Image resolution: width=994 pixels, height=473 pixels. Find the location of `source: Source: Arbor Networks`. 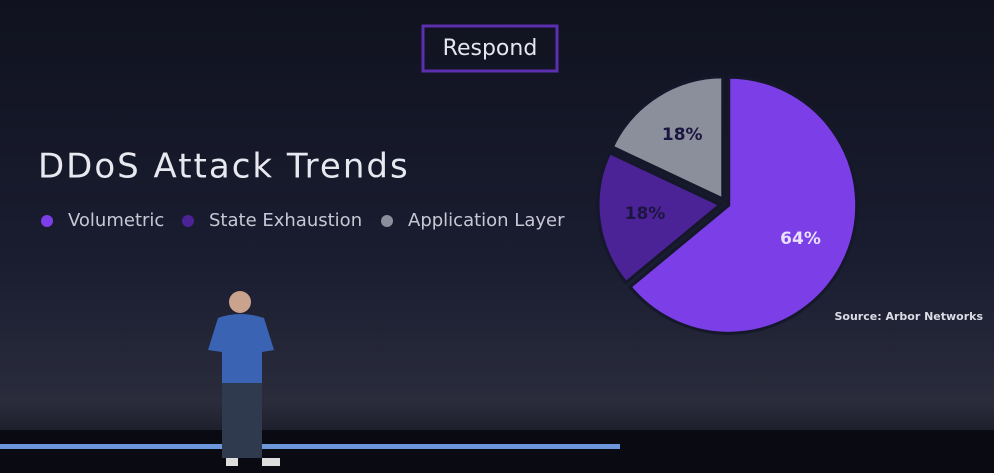

source: Source: Arbor Networks is located at coordinates (909, 316).